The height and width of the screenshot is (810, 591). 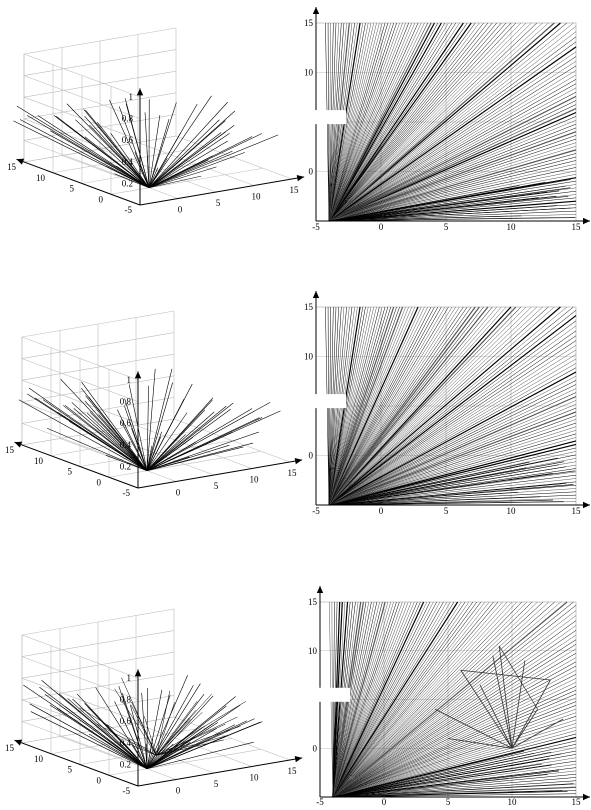 I want to click on y-axis-arrow, so click(x=20, y=161).